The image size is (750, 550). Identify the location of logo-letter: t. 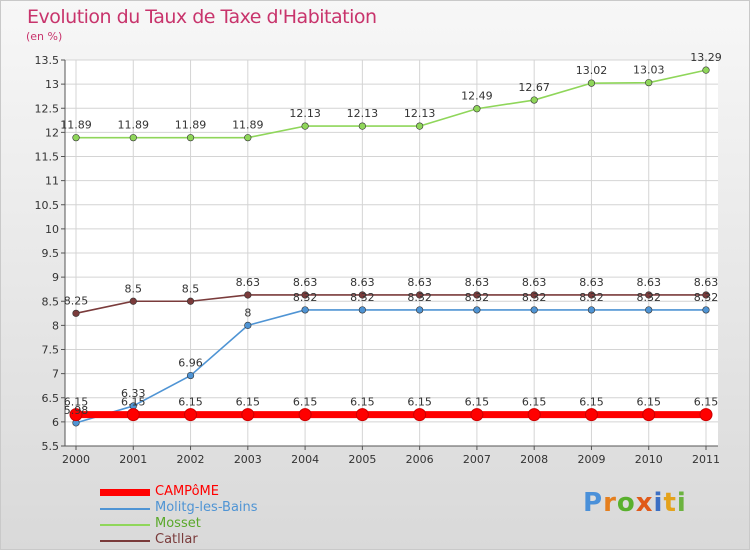
(670, 503).